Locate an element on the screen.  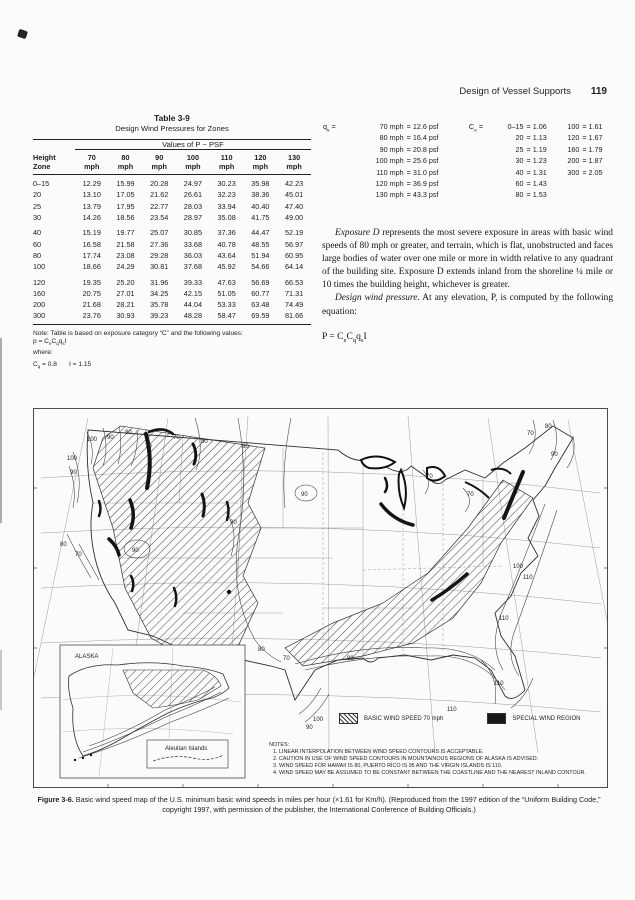
page-number: 119 is located at coordinates (598, 91).